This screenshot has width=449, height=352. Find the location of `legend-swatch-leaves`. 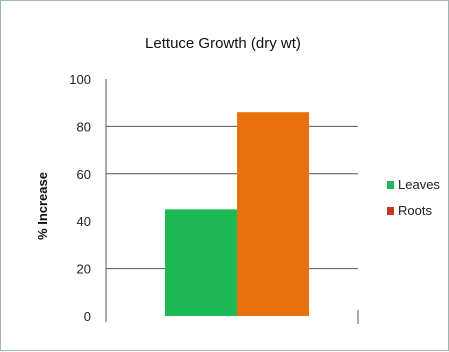

legend-swatch-leaves is located at coordinates (390, 185).